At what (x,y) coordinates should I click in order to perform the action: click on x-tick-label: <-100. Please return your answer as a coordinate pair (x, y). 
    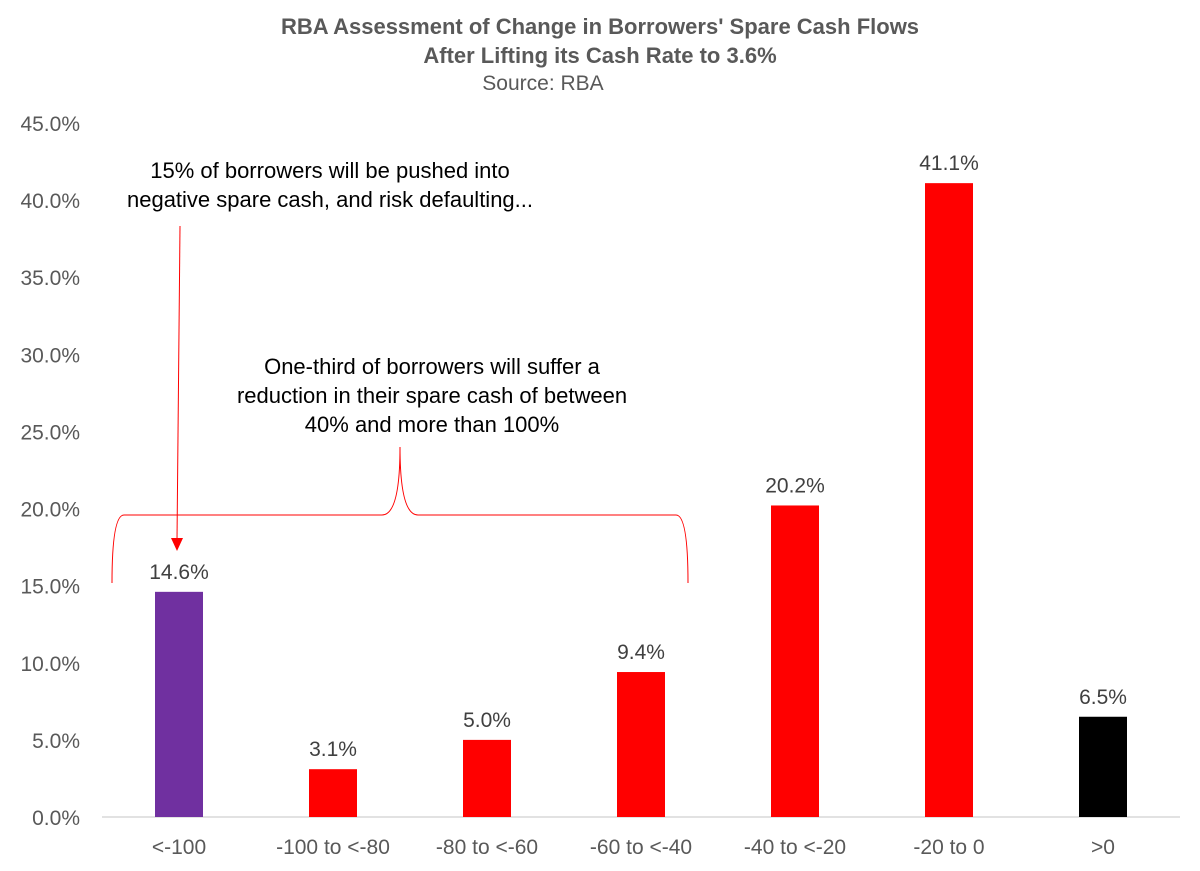
    Looking at the image, I should click on (179, 847).